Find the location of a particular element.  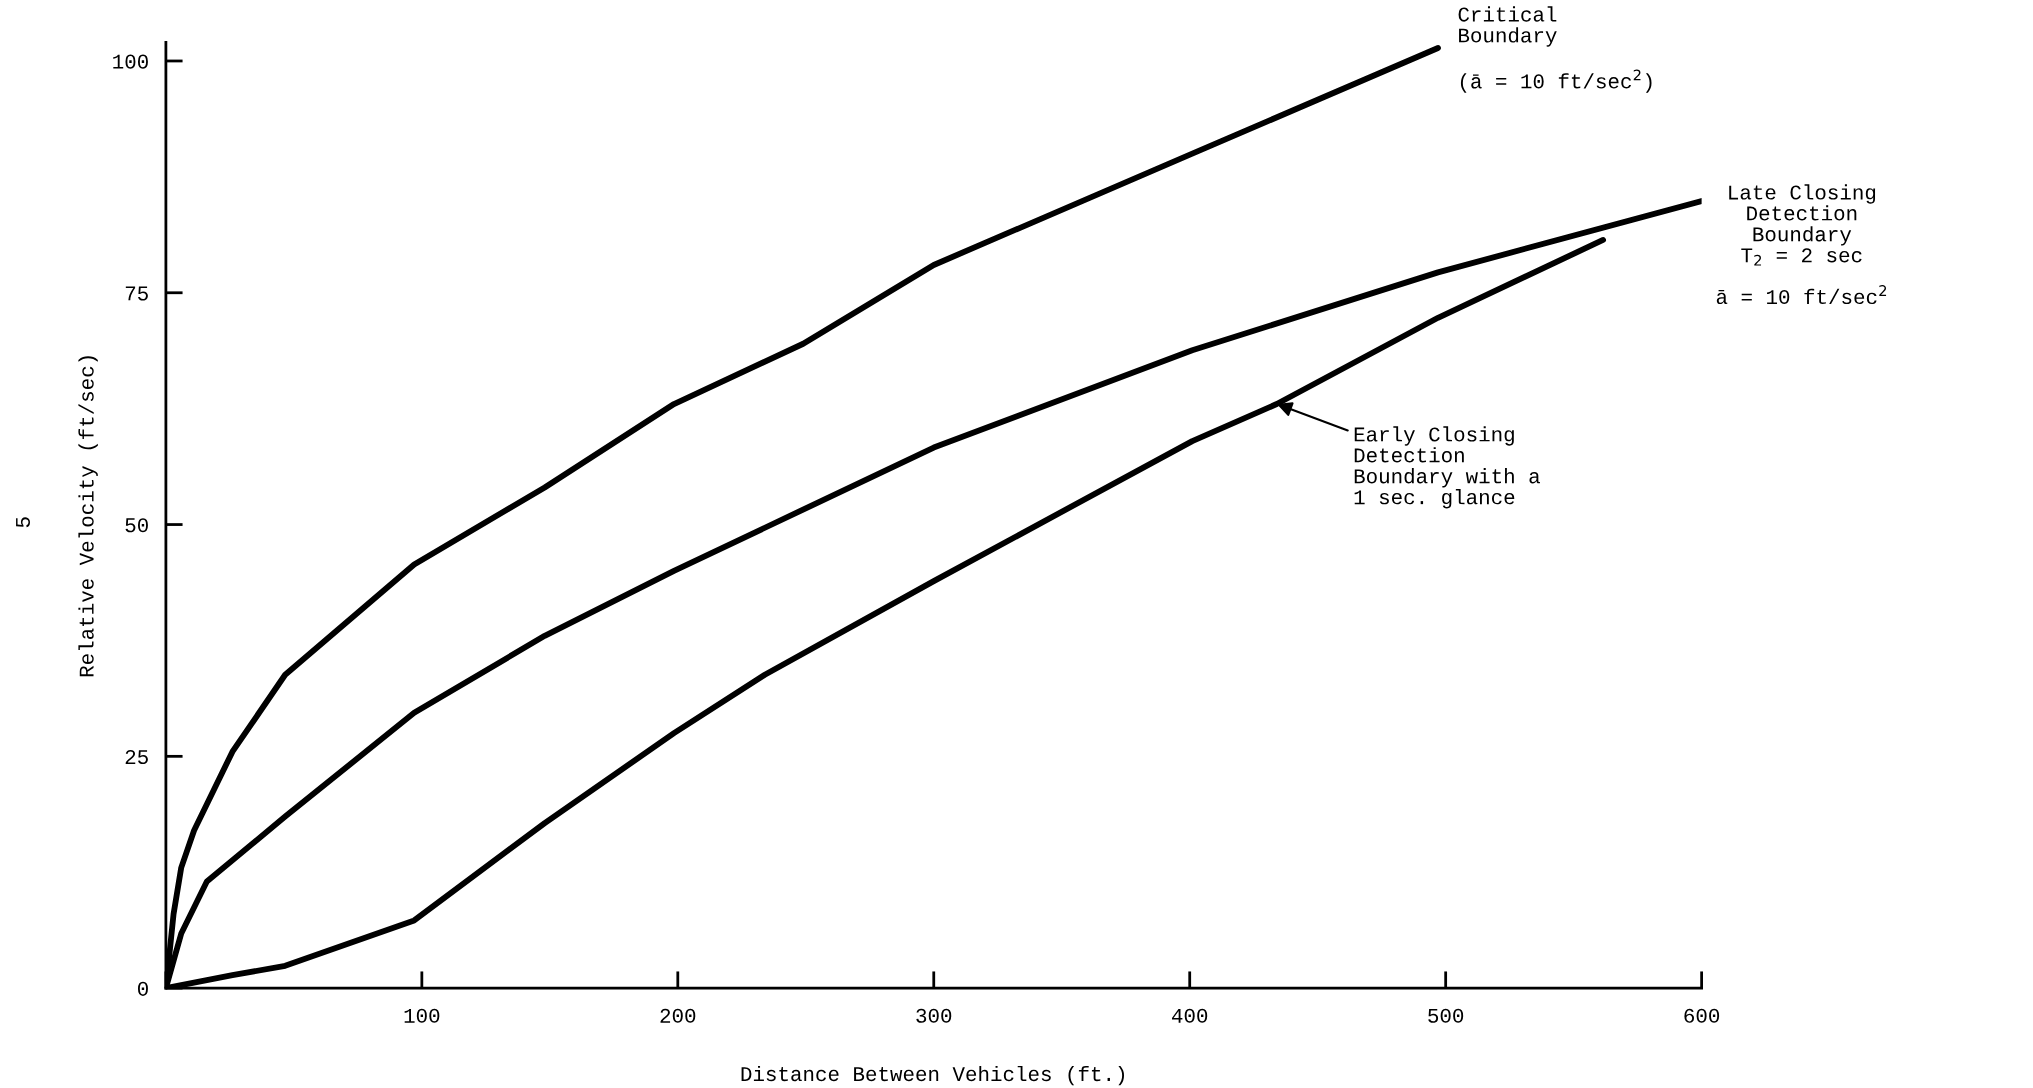

y-tick-label: 75 is located at coordinates (136, 293).